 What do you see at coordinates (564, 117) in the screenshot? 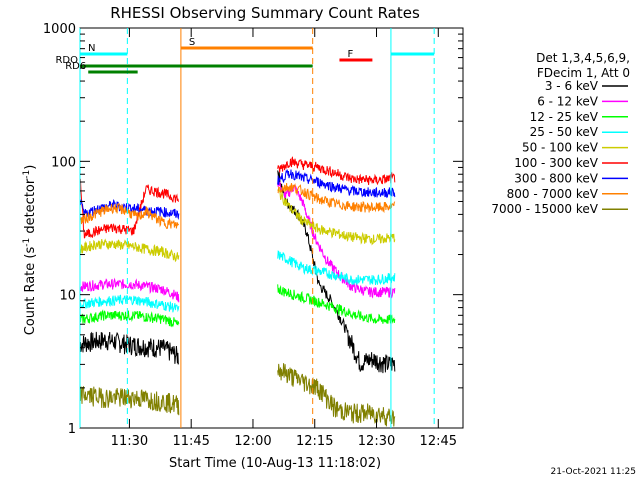
I see `legend-label-2: 12 - 25 keV` at bounding box center [564, 117].